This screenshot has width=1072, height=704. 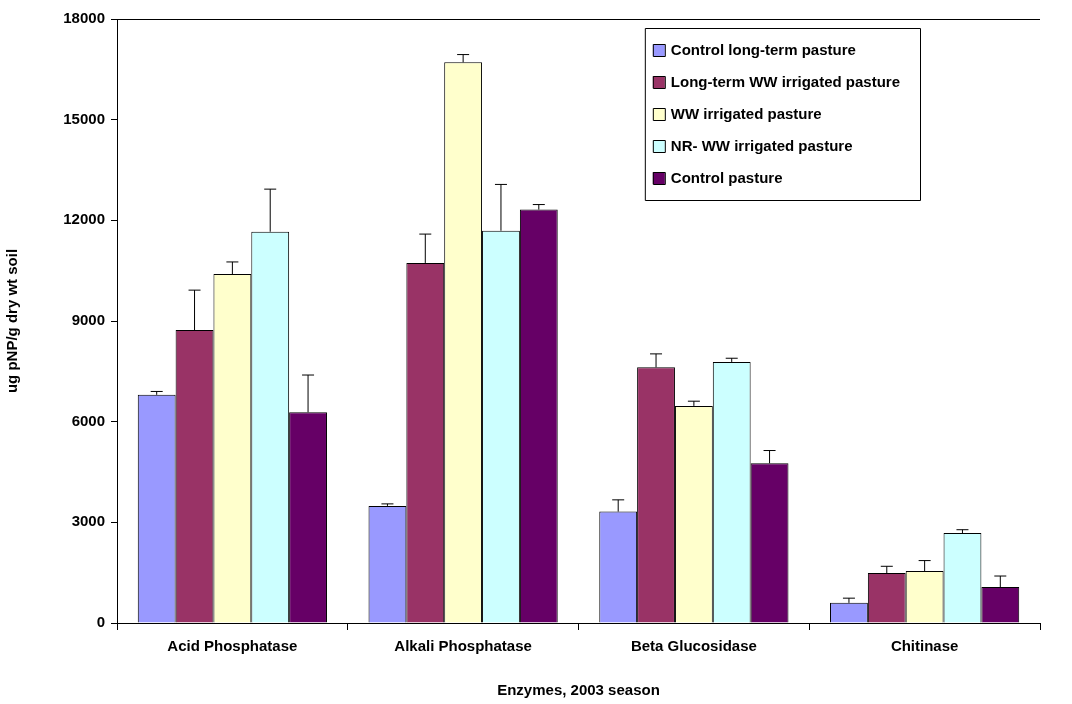 I want to click on legend-label: Control pasture, so click(x=726, y=178).